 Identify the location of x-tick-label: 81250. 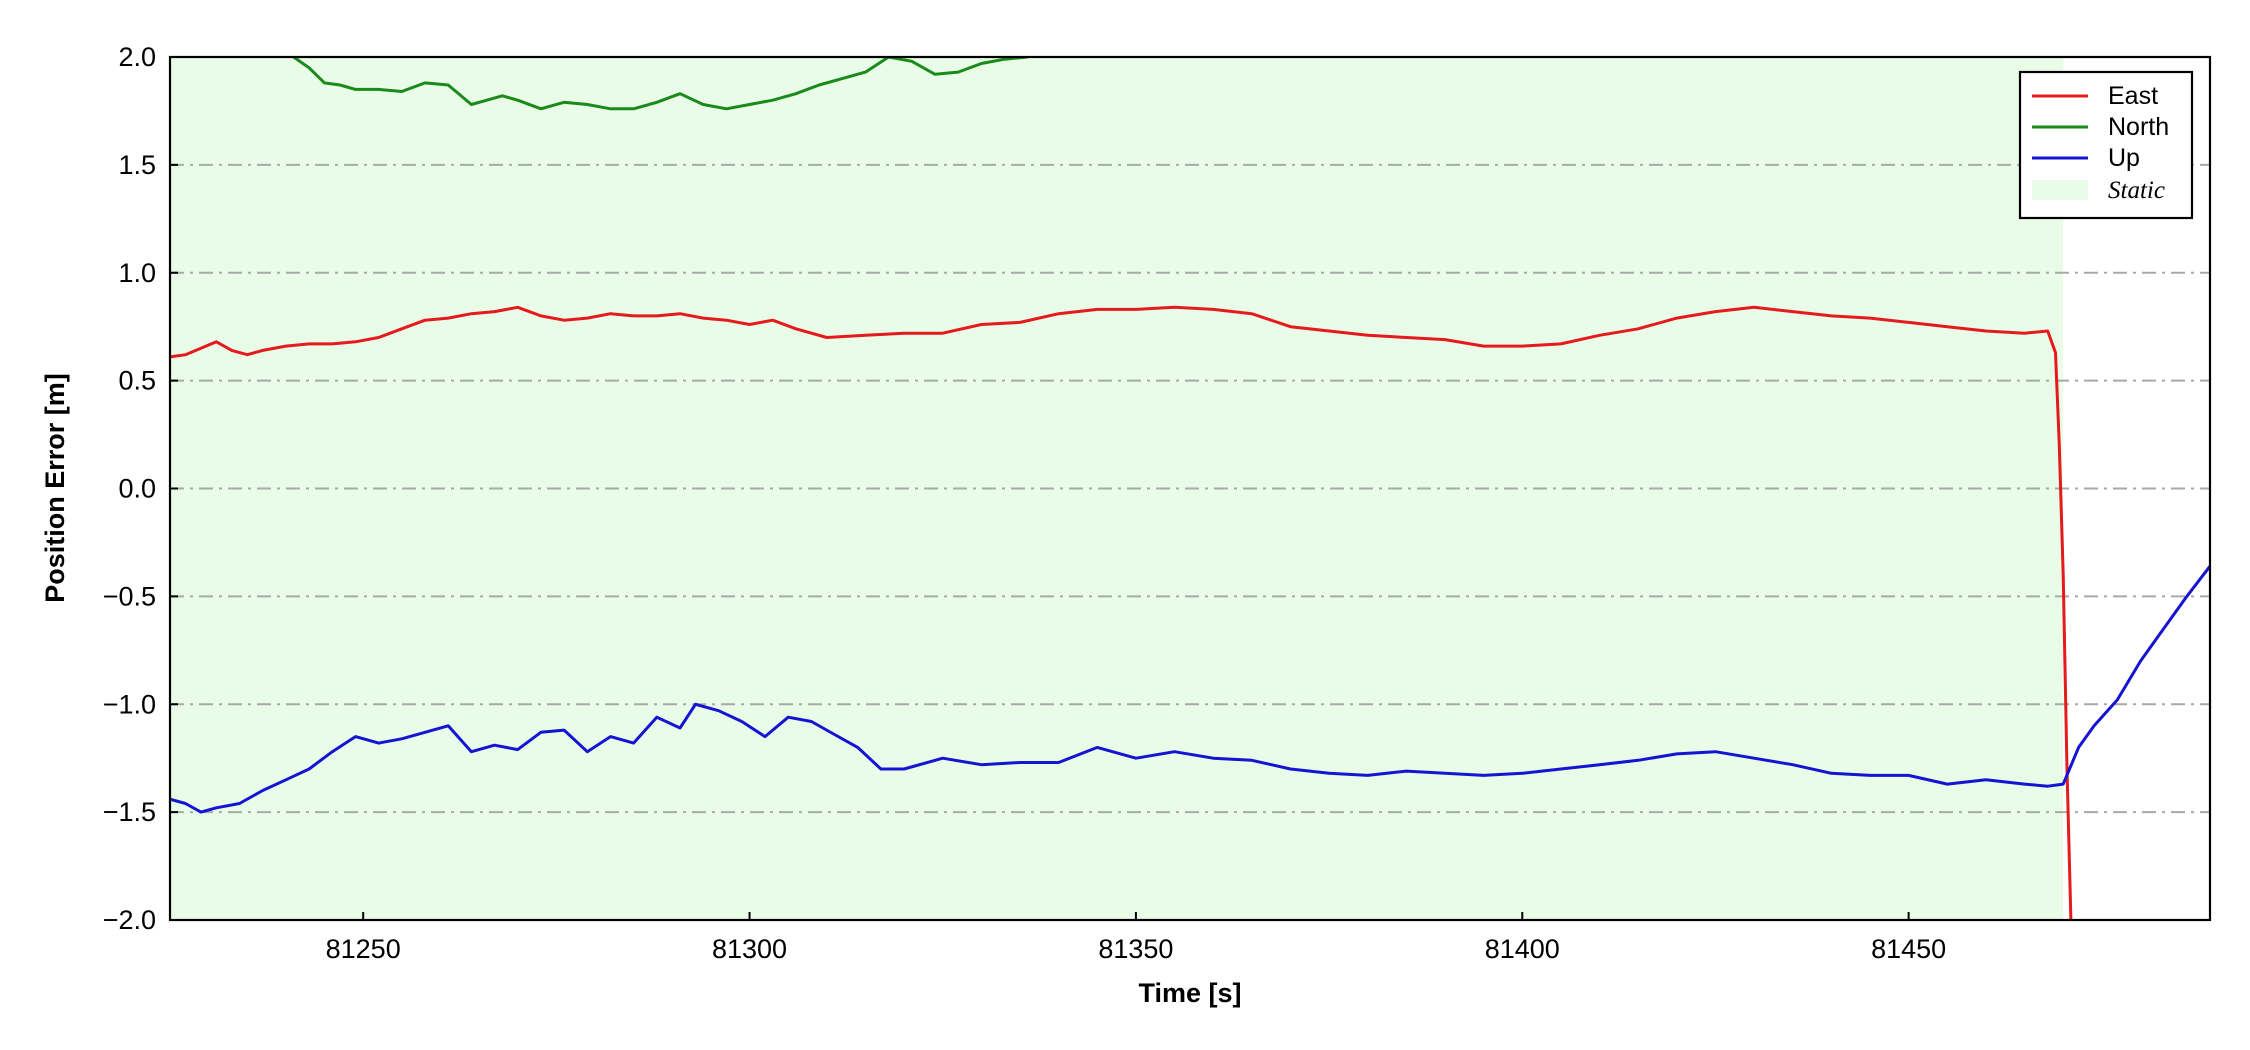
(363, 949).